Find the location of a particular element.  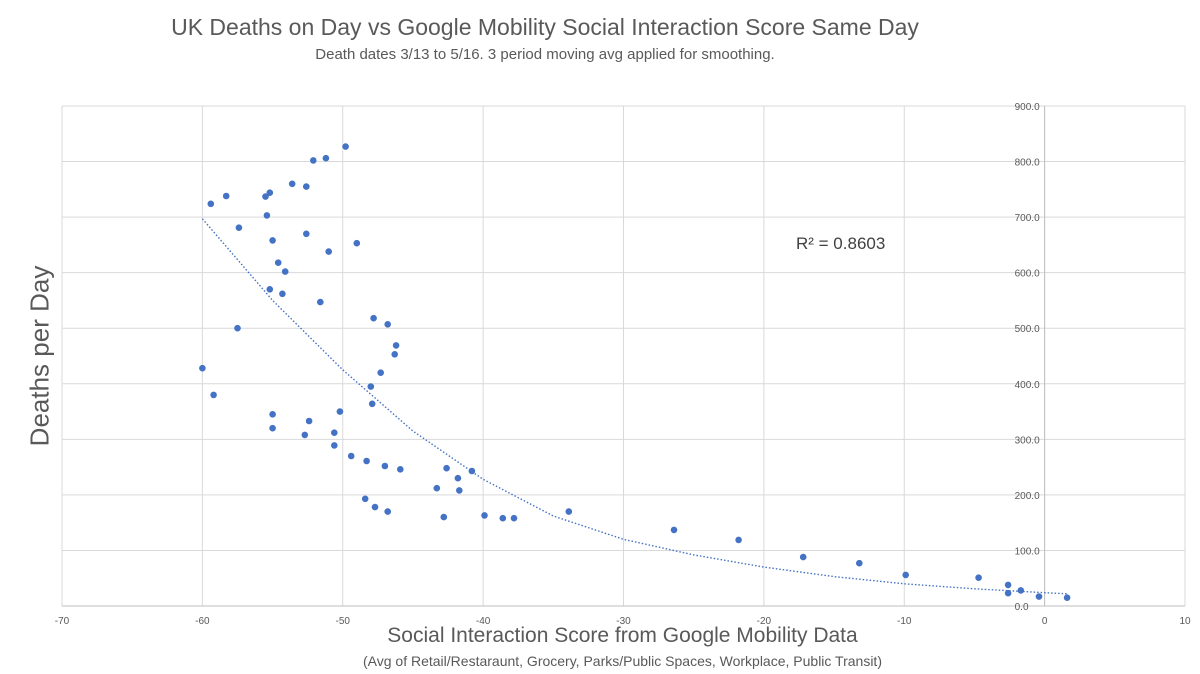

y-tick-label: 200.0 is located at coordinates (1027, 496).